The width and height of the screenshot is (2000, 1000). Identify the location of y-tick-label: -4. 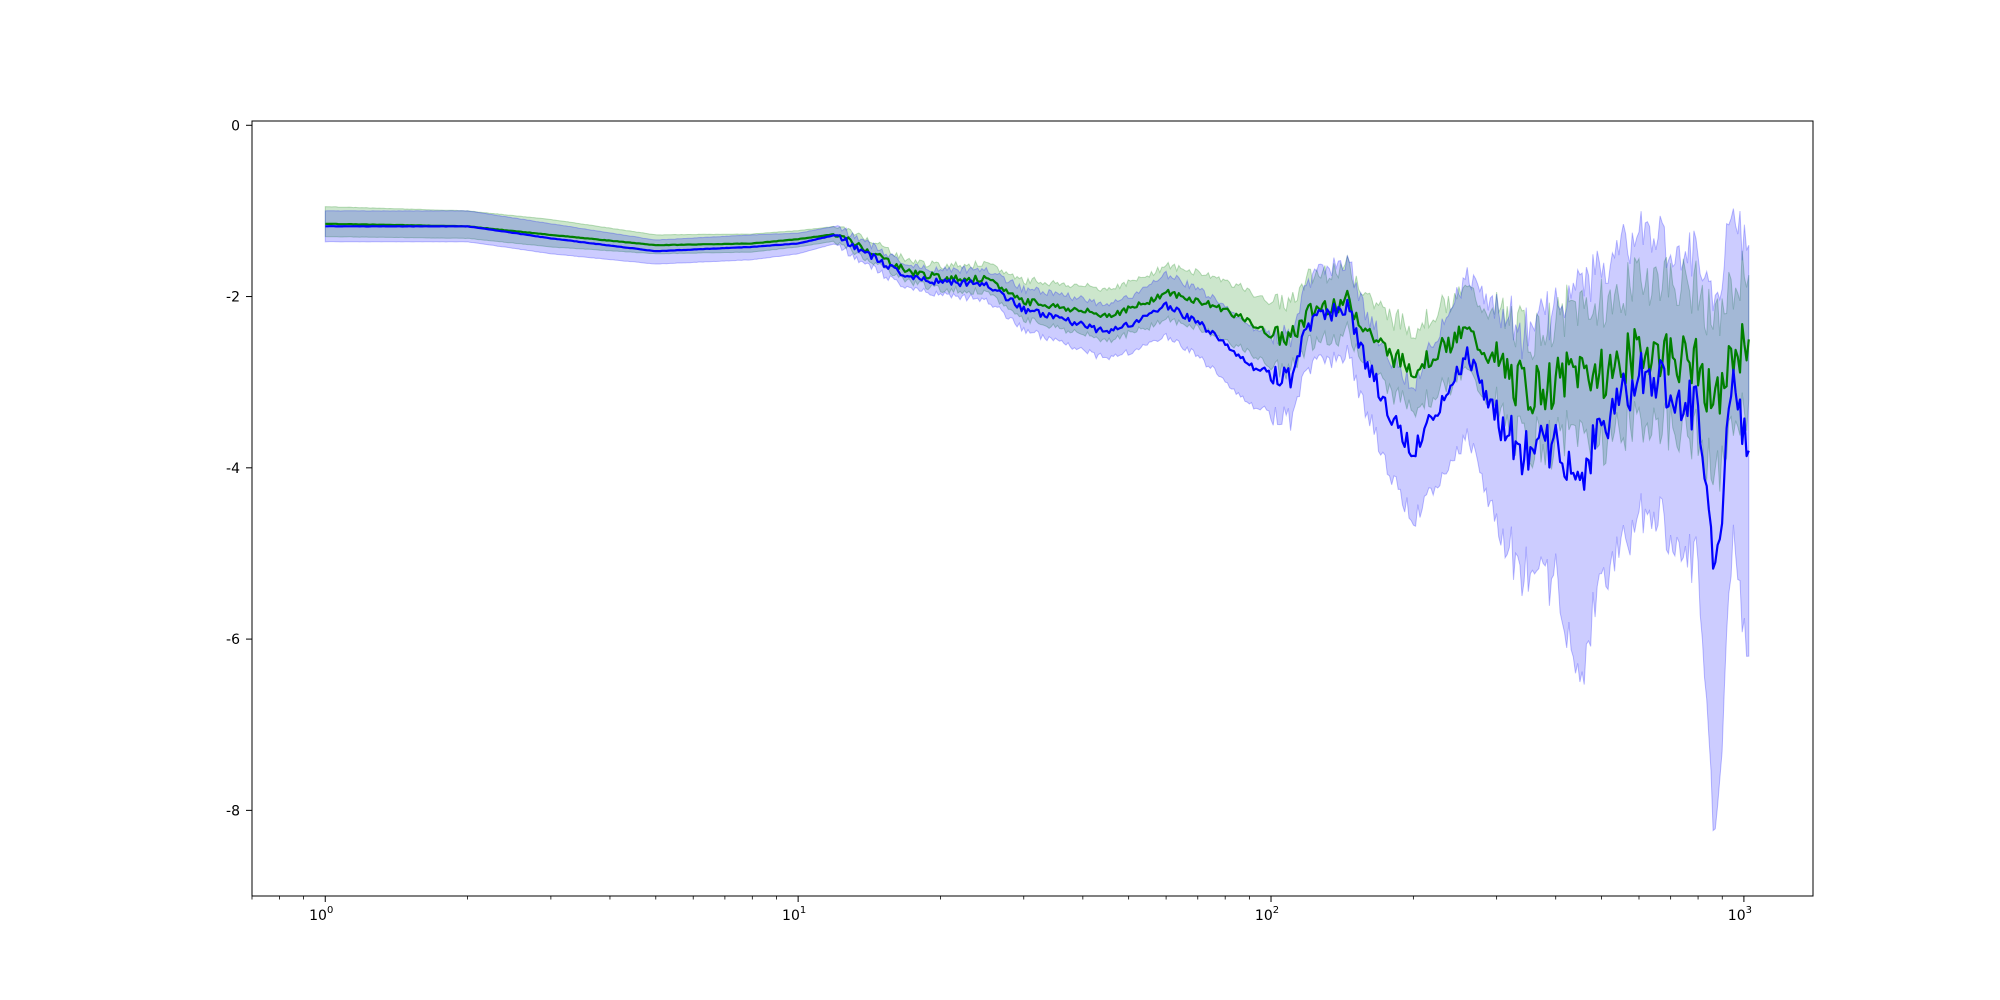
(233, 469).